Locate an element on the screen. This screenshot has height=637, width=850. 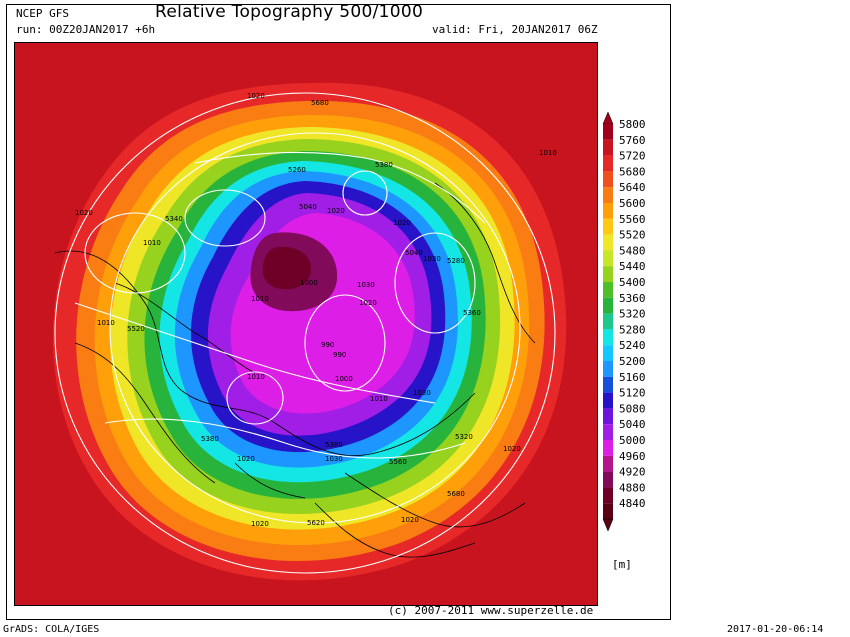
legend-label: 5440 is located at coordinates (632, 266).